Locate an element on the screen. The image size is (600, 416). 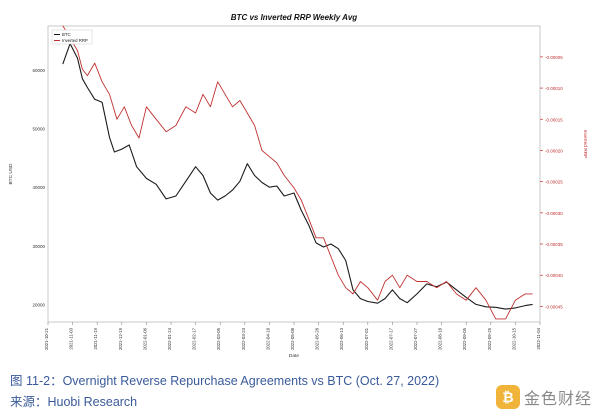
x-tick-label: 2022-06-13 is located at coordinates (341, 338).